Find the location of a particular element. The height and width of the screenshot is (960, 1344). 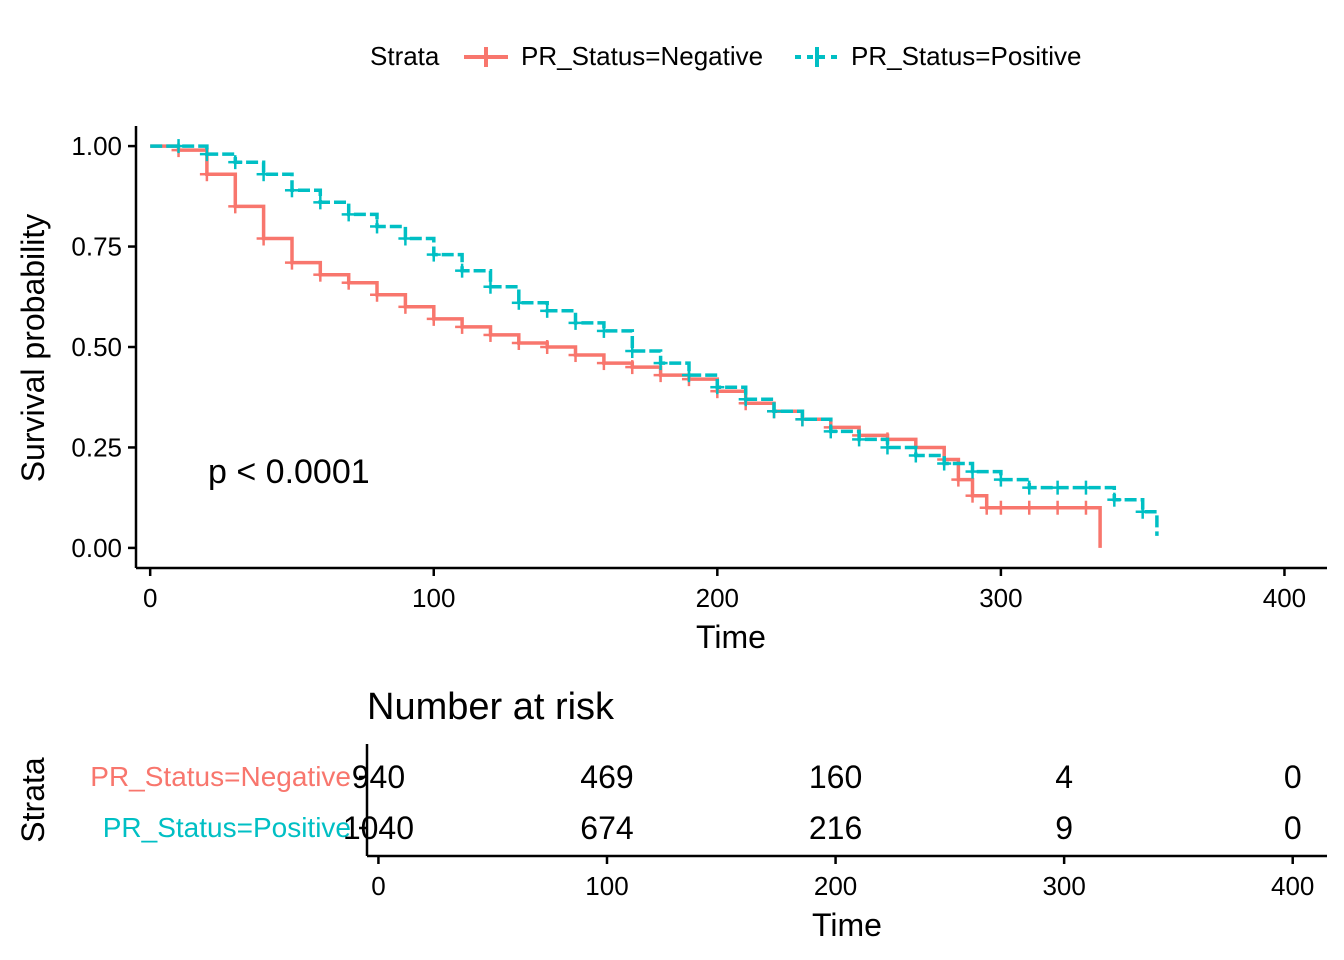

risk-count-negative: 0 is located at coordinates (1293, 777).